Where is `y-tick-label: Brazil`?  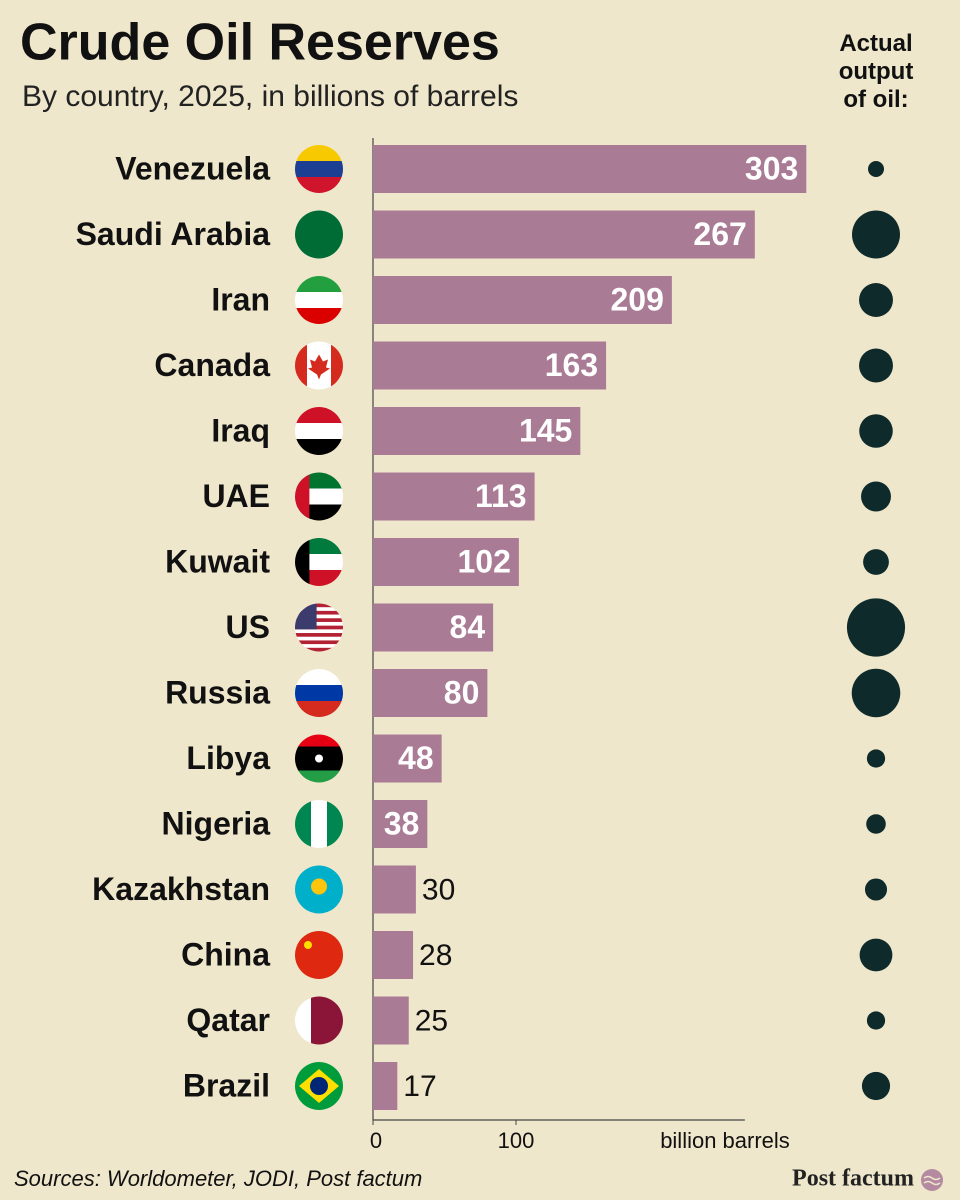 y-tick-label: Brazil is located at coordinates (226, 1085).